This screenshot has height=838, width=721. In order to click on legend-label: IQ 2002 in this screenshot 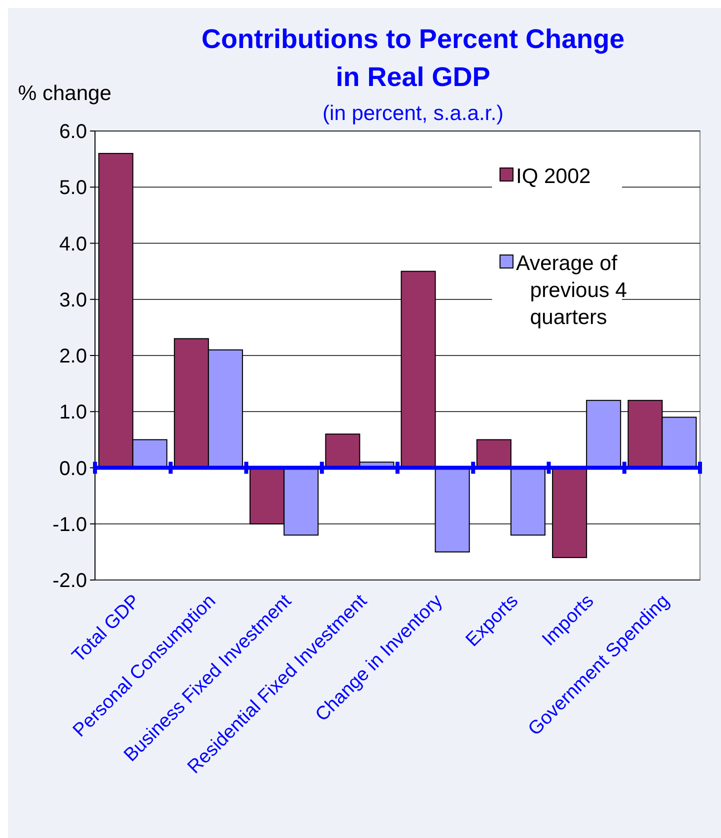, I will do `click(553, 176)`.